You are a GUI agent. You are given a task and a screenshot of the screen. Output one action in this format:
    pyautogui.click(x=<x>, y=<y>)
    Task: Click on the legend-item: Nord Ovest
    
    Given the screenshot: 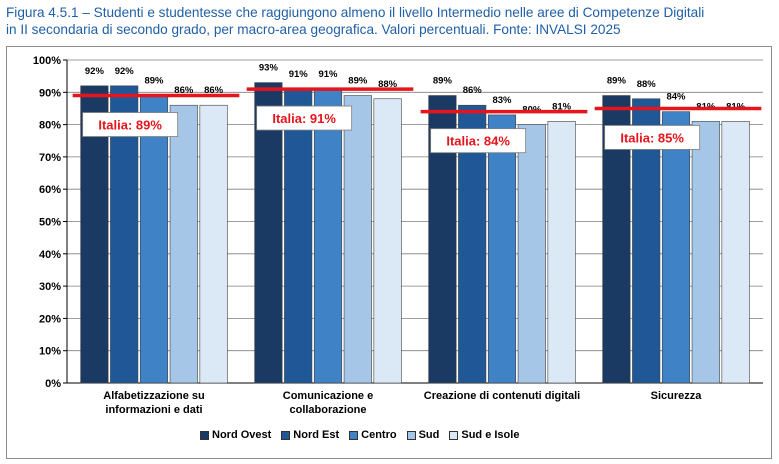 What is the action you would take?
    pyautogui.click(x=235, y=435)
    